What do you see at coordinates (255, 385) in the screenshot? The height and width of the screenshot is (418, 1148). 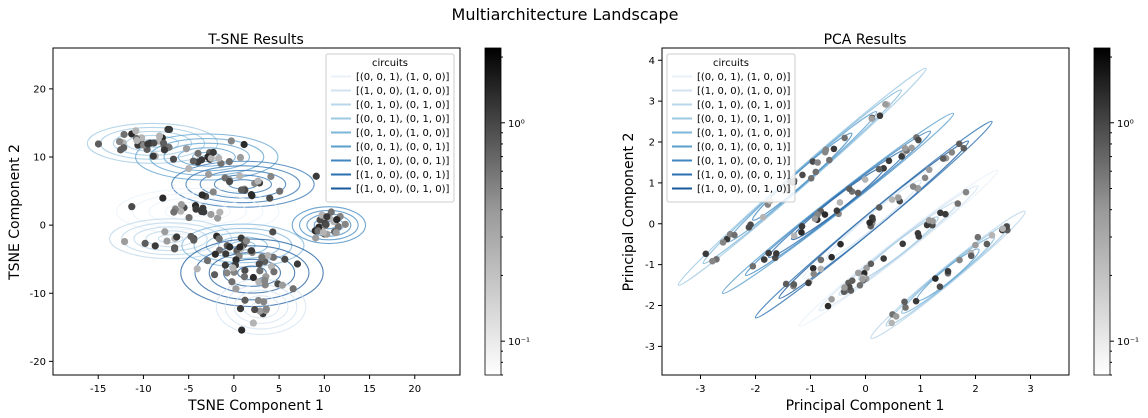 I see `tsne-x-axis: -15 -10 -5 0 5 10 15 20` at bounding box center [255, 385].